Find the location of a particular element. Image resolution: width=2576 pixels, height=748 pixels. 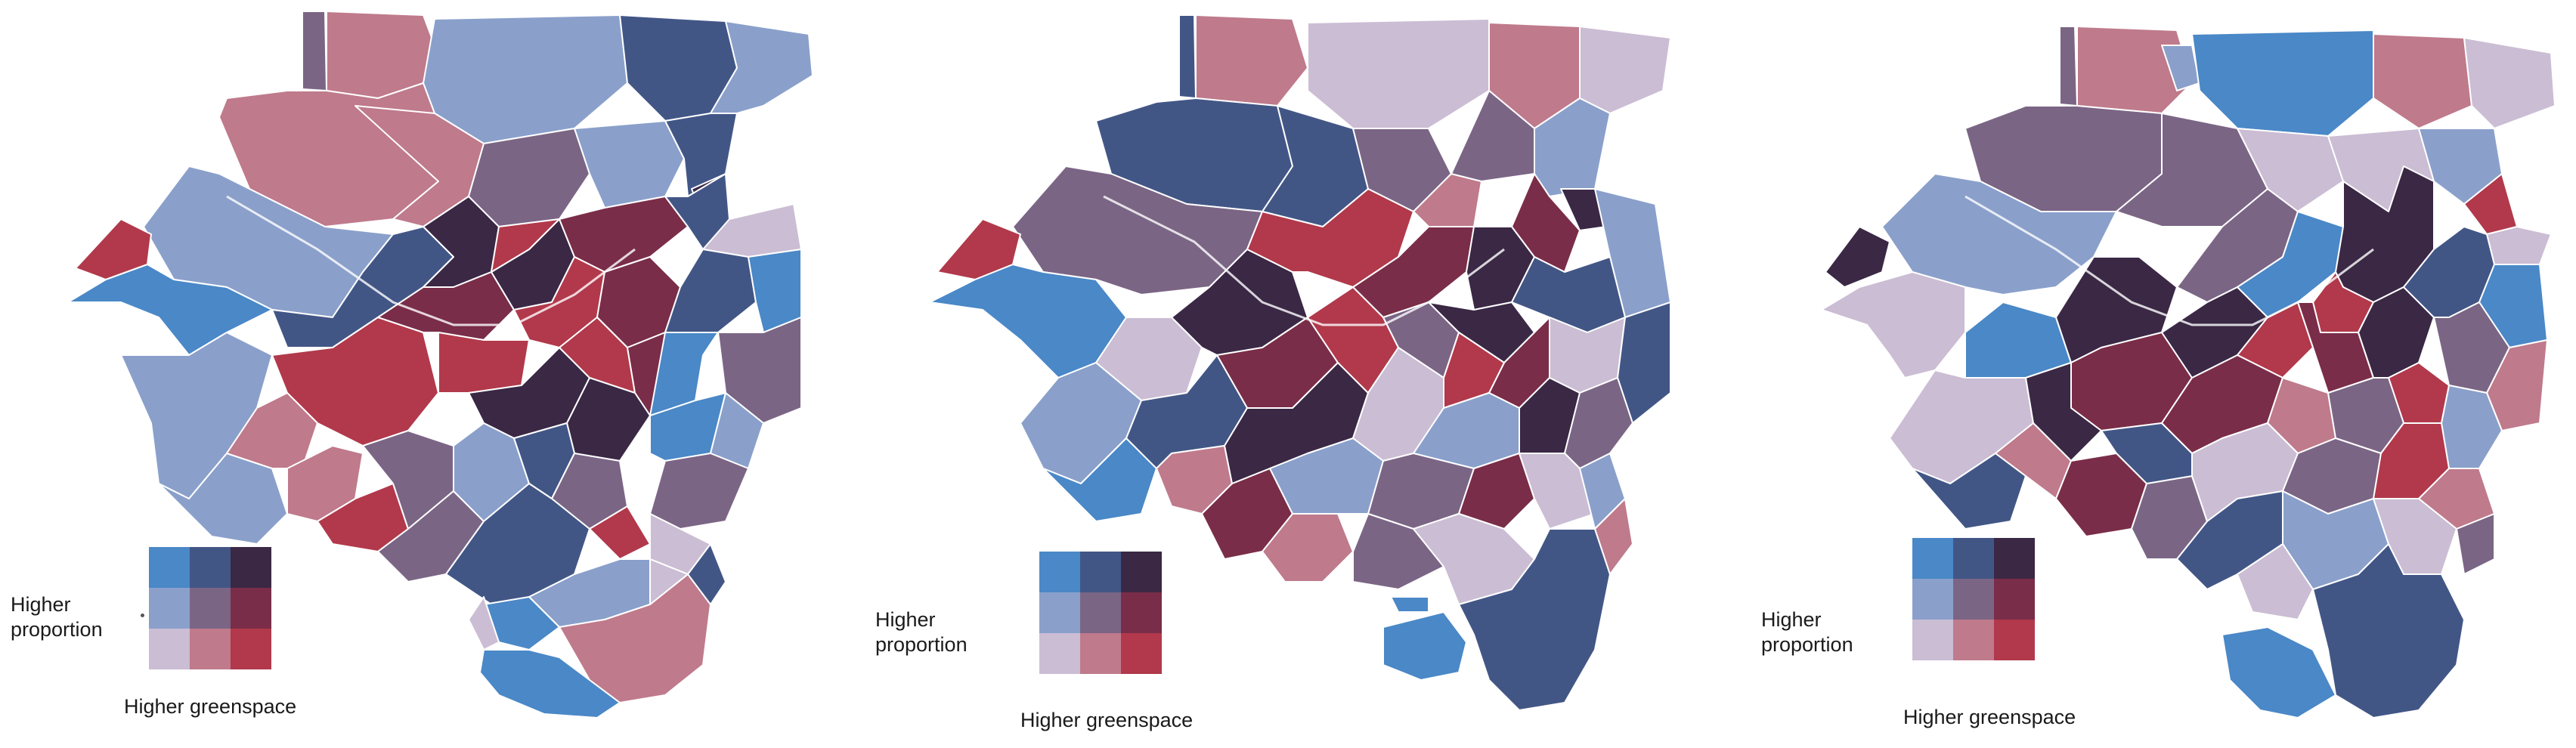

legend-2: Higher proportion Higher greenspace is located at coordinates (1058, 646).